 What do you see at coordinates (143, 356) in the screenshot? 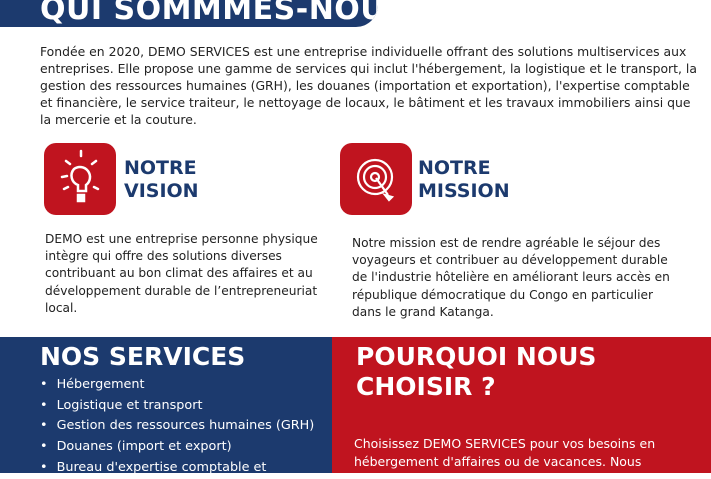
I see `services-title: NOS SERVICES` at bounding box center [143, 356].